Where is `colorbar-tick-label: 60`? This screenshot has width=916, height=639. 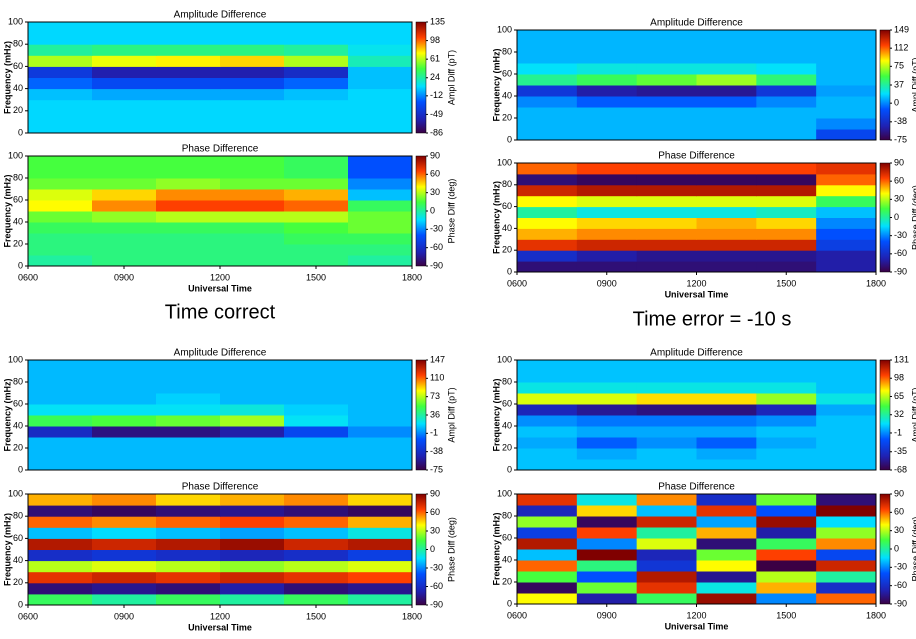
colorbar-tick-label: 60 is located at coordinates (435, 174).